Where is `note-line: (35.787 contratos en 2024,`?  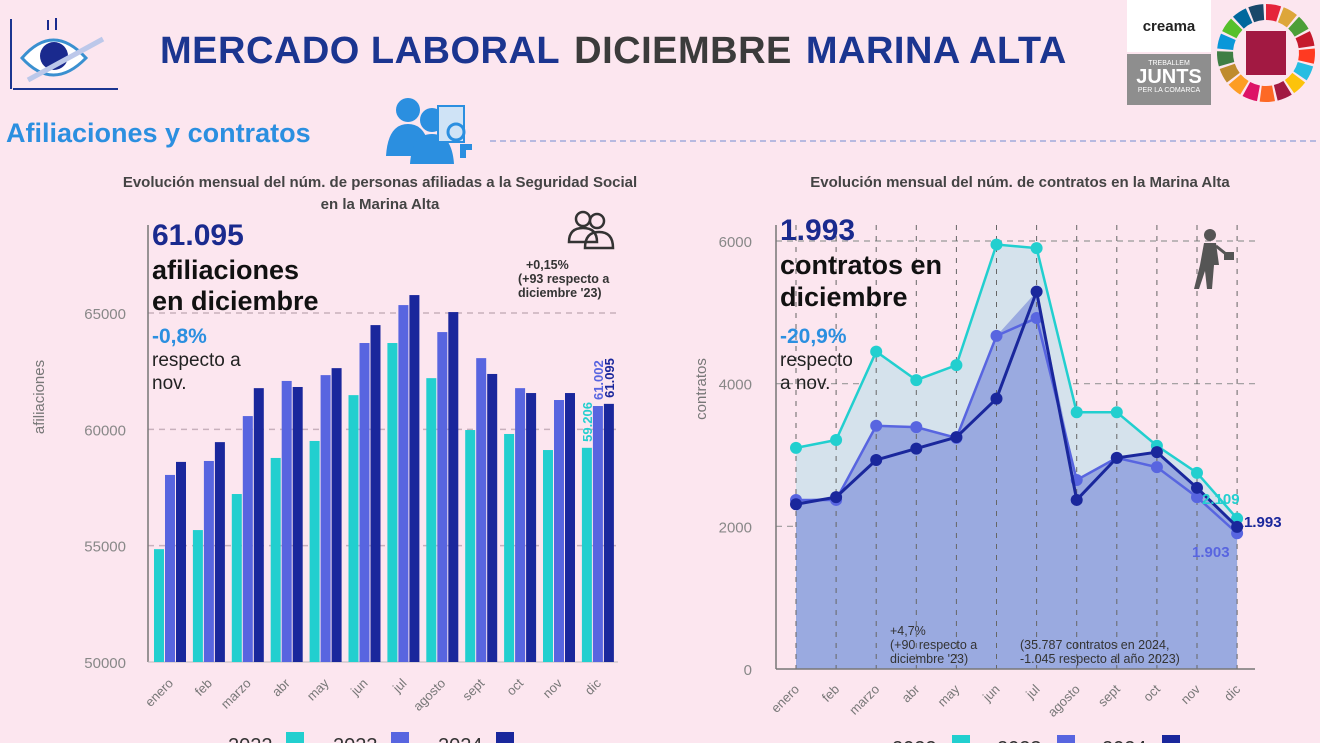
note-line: (35.787 contratos en 2024, is located at coordinates (1095, 645).